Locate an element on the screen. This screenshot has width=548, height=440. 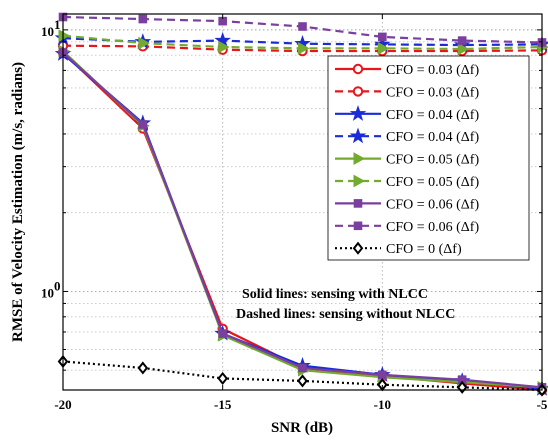
legend-entry: CFO = 0 (Δf) is located at coordinates (398, 249).